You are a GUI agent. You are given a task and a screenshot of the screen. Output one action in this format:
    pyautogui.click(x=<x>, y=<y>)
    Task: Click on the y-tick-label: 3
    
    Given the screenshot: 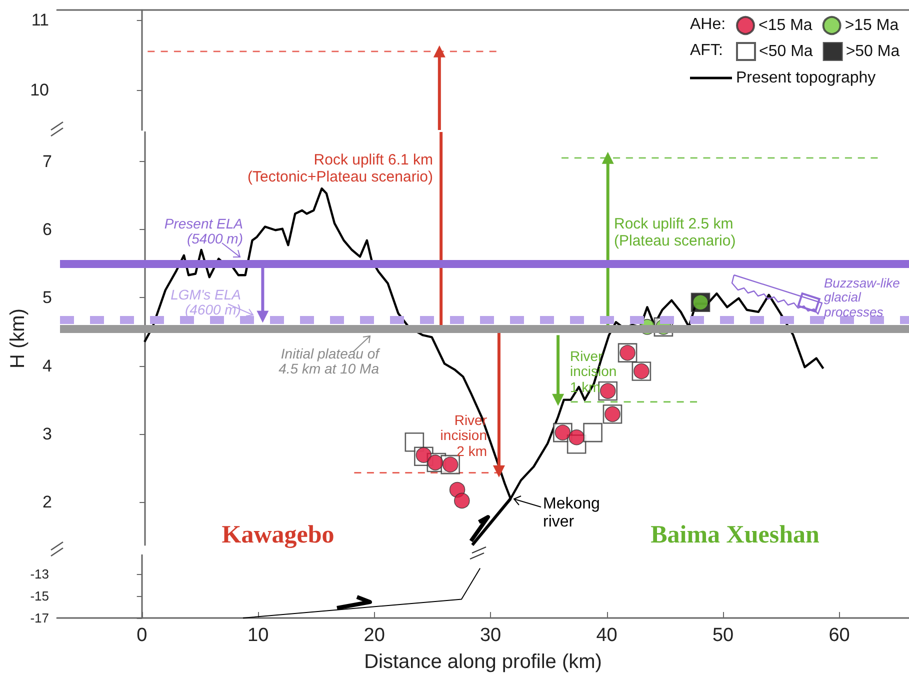 What is the action you would take?
    pyautogui.click(x=47, y=434)
    